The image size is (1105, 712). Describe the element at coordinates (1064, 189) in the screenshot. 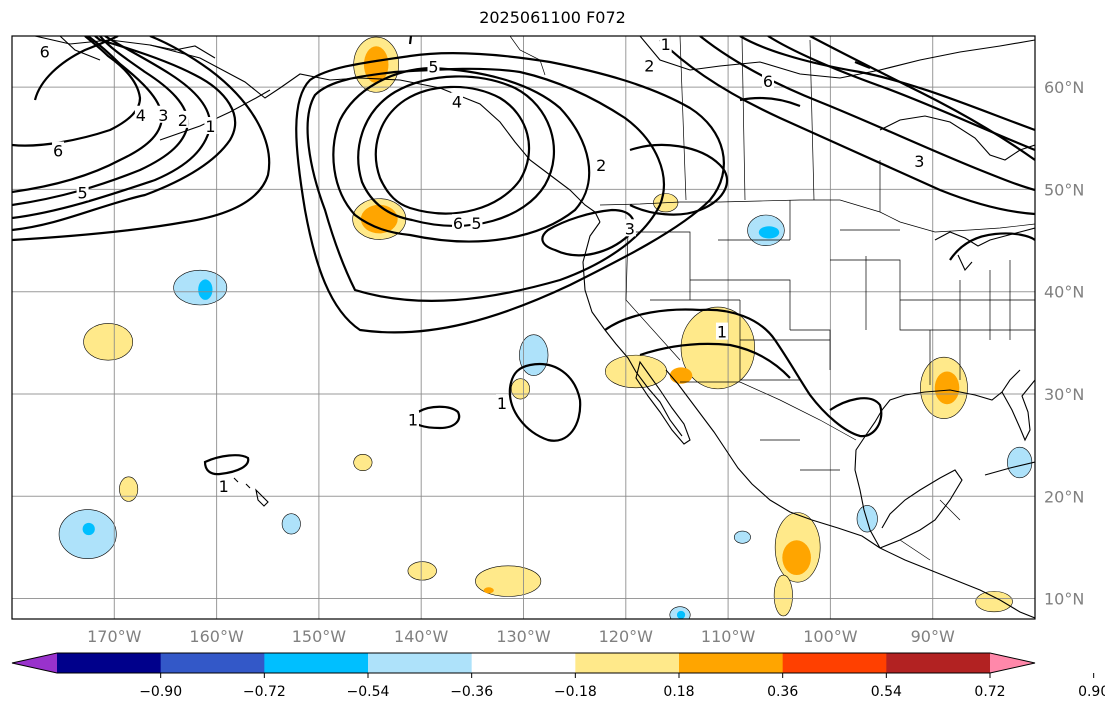

I see `lat-tick-label: 50°N` at that location.